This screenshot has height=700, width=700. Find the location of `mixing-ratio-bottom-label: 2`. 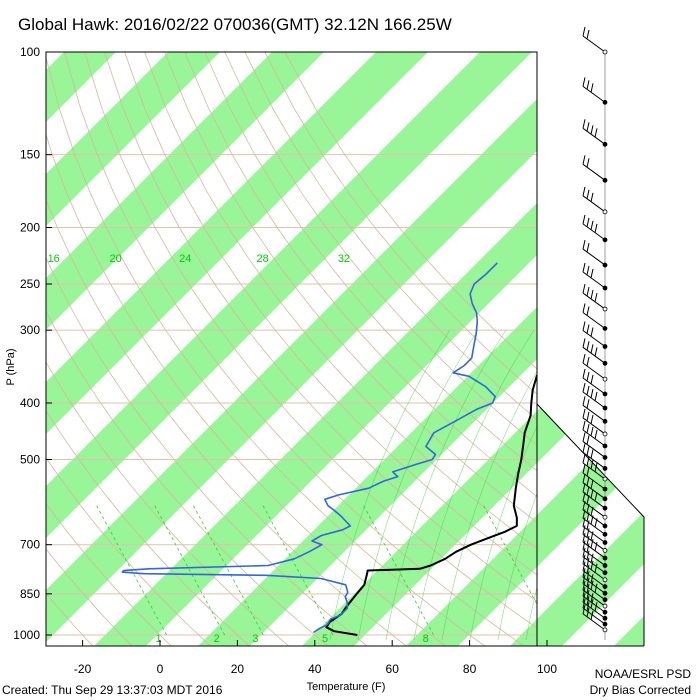

mixing-ratio-bottom-label: 2 is located at coordinates (217, 639).